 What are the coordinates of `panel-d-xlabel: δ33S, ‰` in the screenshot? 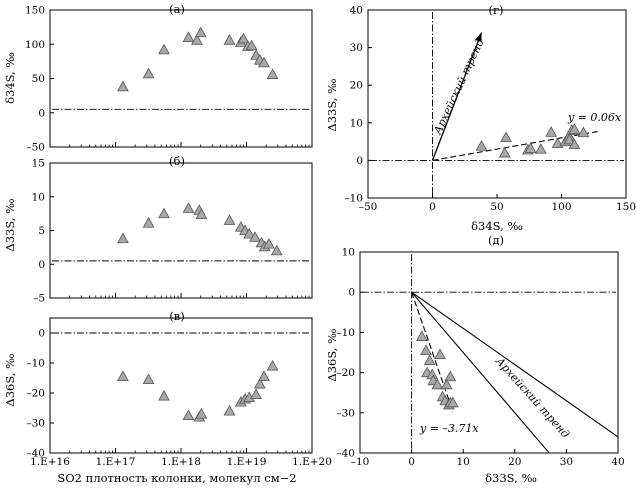 It's located at (511, 478).